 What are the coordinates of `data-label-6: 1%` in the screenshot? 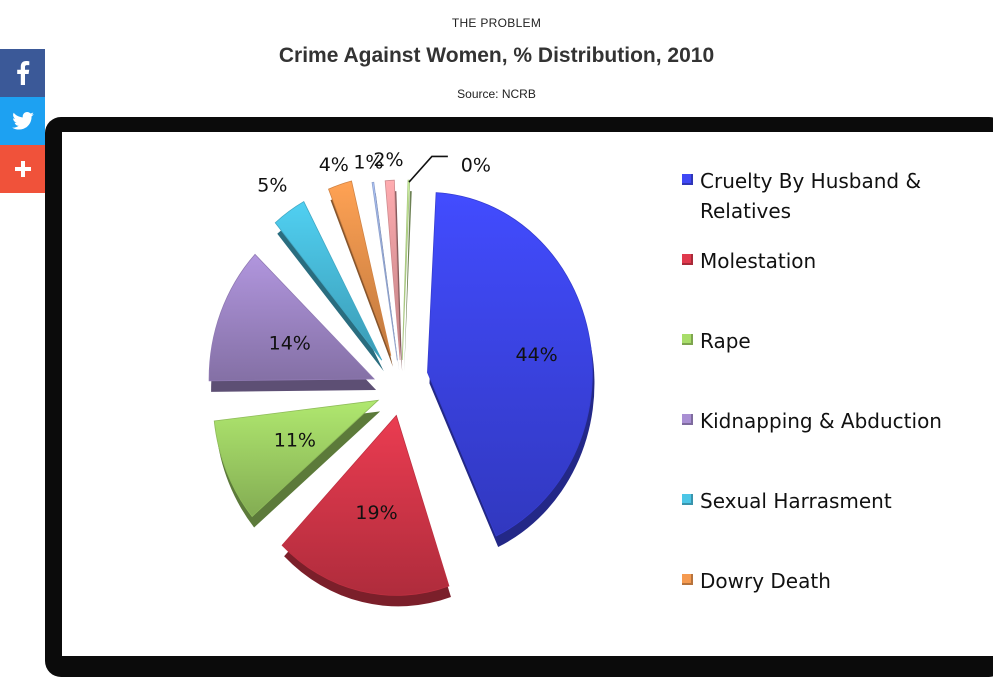 It's located at (368, 162).